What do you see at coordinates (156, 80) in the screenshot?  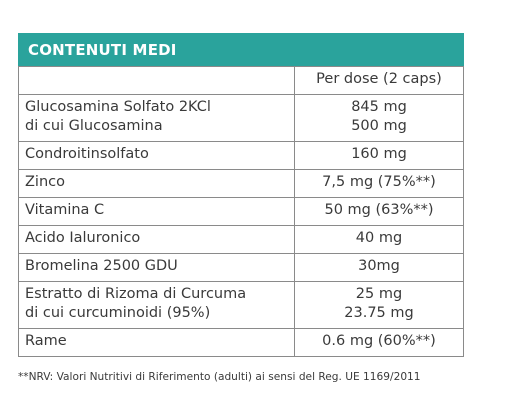 I see `empty-header-cell` at bounding box center [156, 80].